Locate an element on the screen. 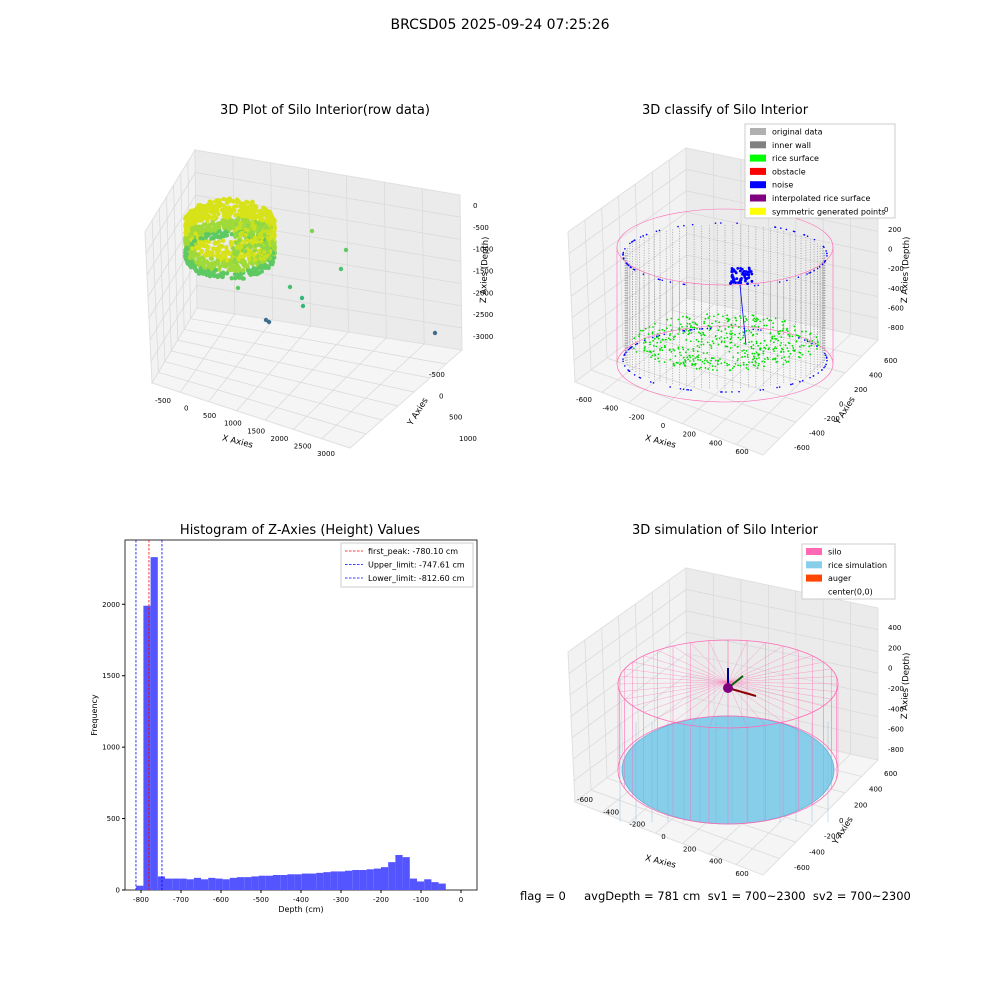 The image size is (1000, 1000). outlier-point is located at coordinates (312, 231).